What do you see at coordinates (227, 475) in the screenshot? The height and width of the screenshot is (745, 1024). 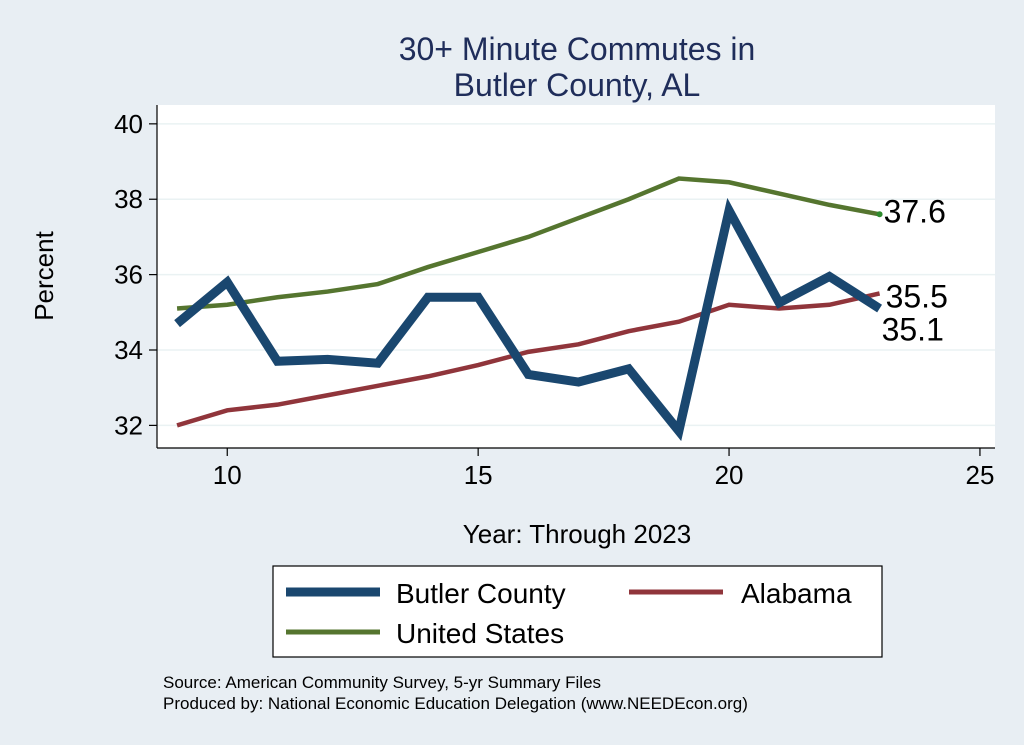 I see `x-tick-label-10: 10` at bounding box center [227, 475].